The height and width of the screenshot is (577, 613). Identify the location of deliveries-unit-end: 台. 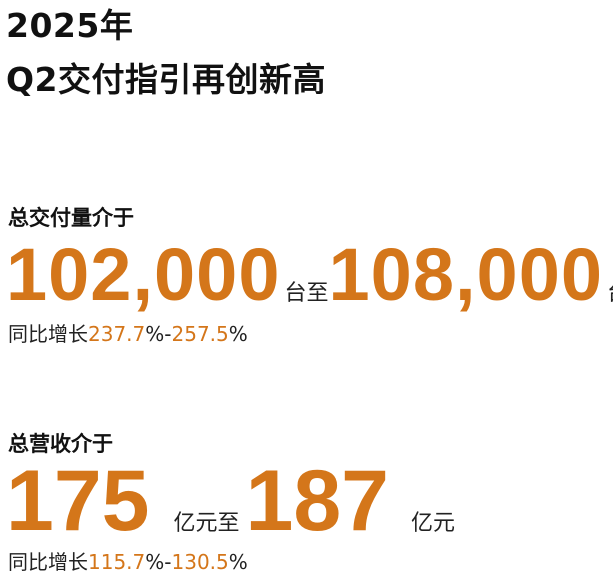
(610, 291).